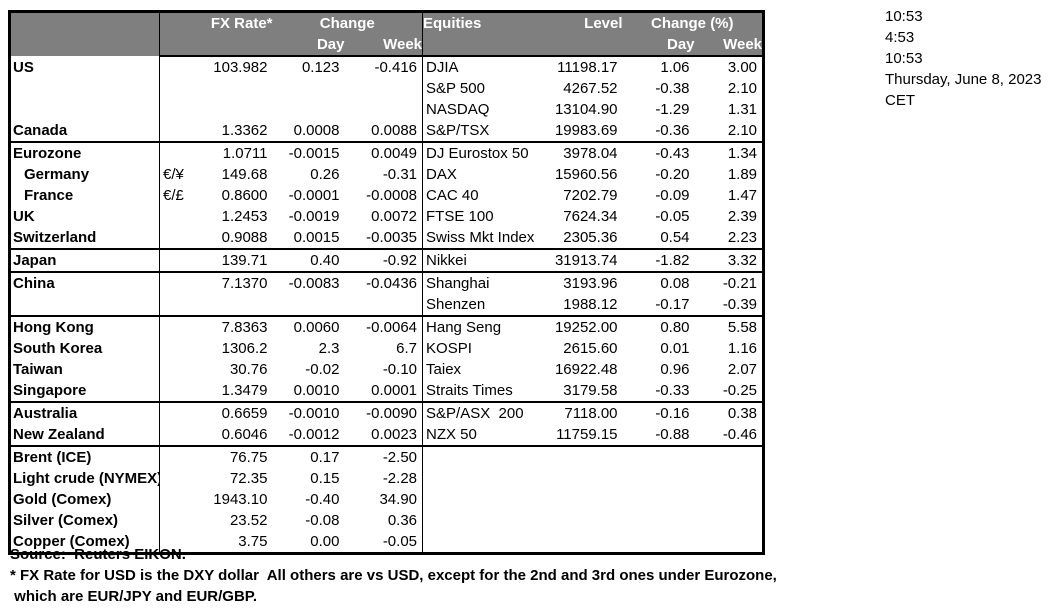 The width and height of the screenshot is (1050, 612). What do you see at coordinates (590, 390) in the screenshot?
I see `cell-equity-level: 3179.58` at bounding box center [590, 390].